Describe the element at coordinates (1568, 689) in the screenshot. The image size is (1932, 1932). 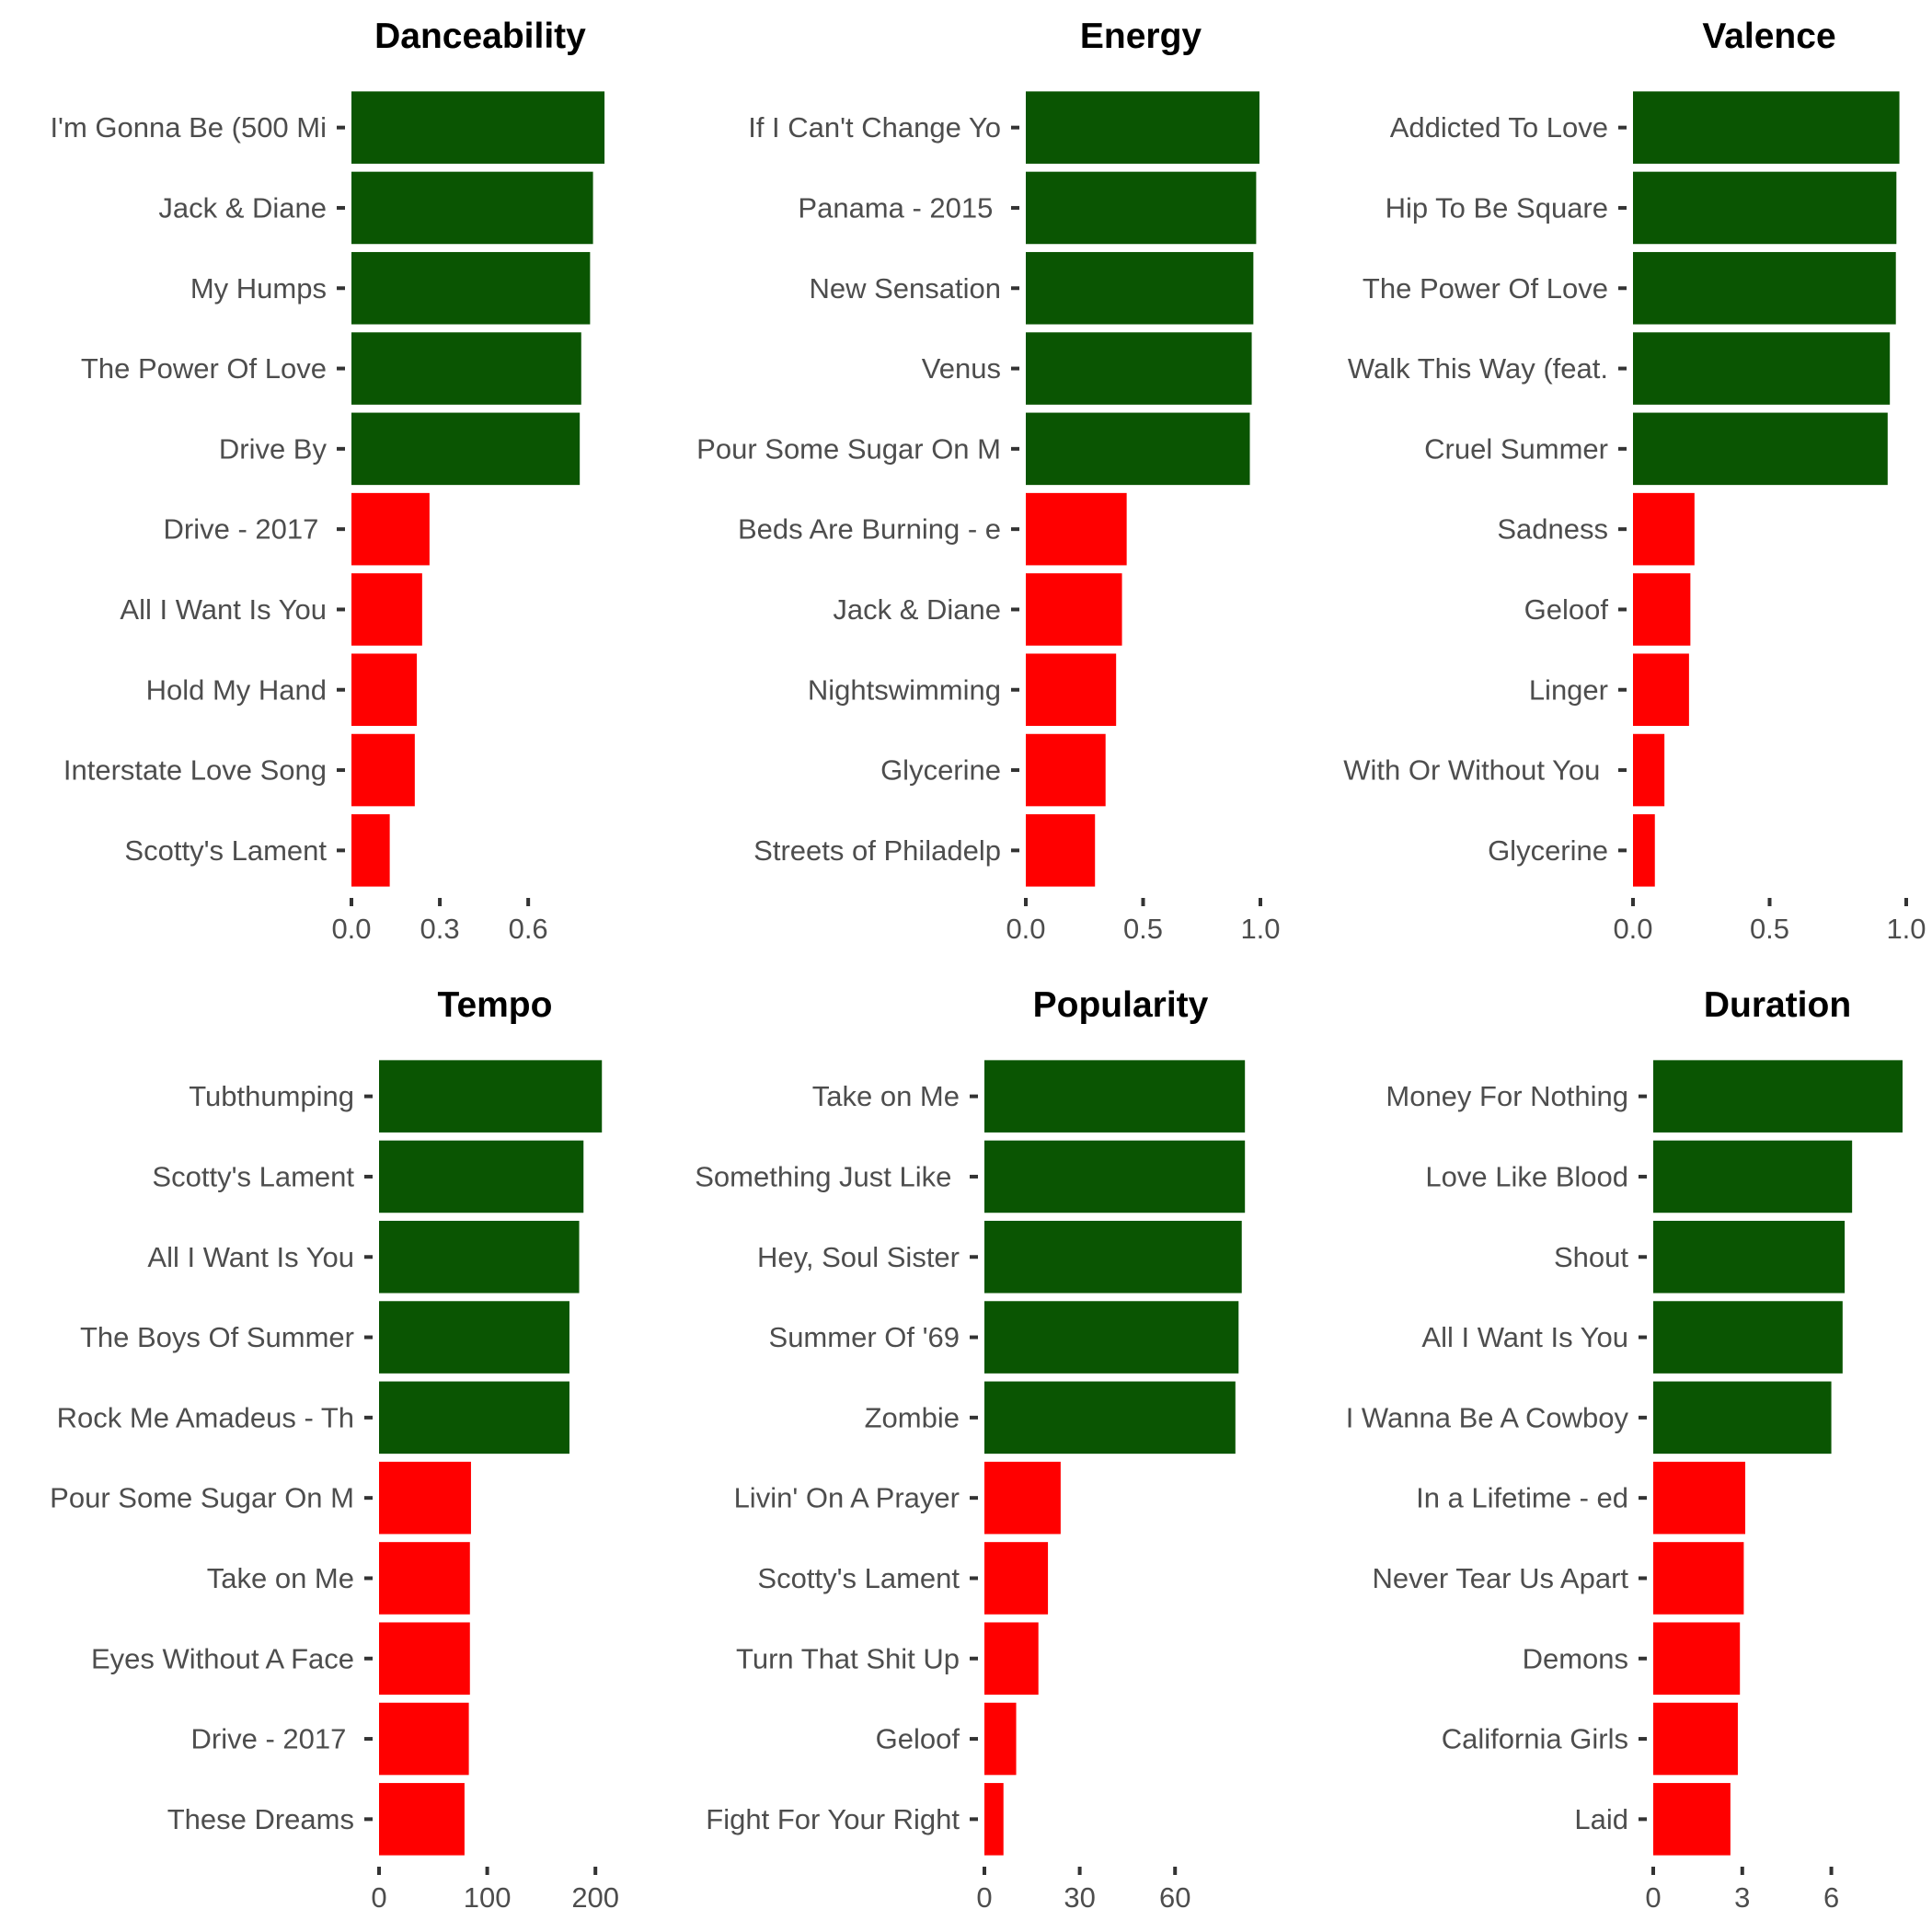
I see `category-label: Linger` at that location.